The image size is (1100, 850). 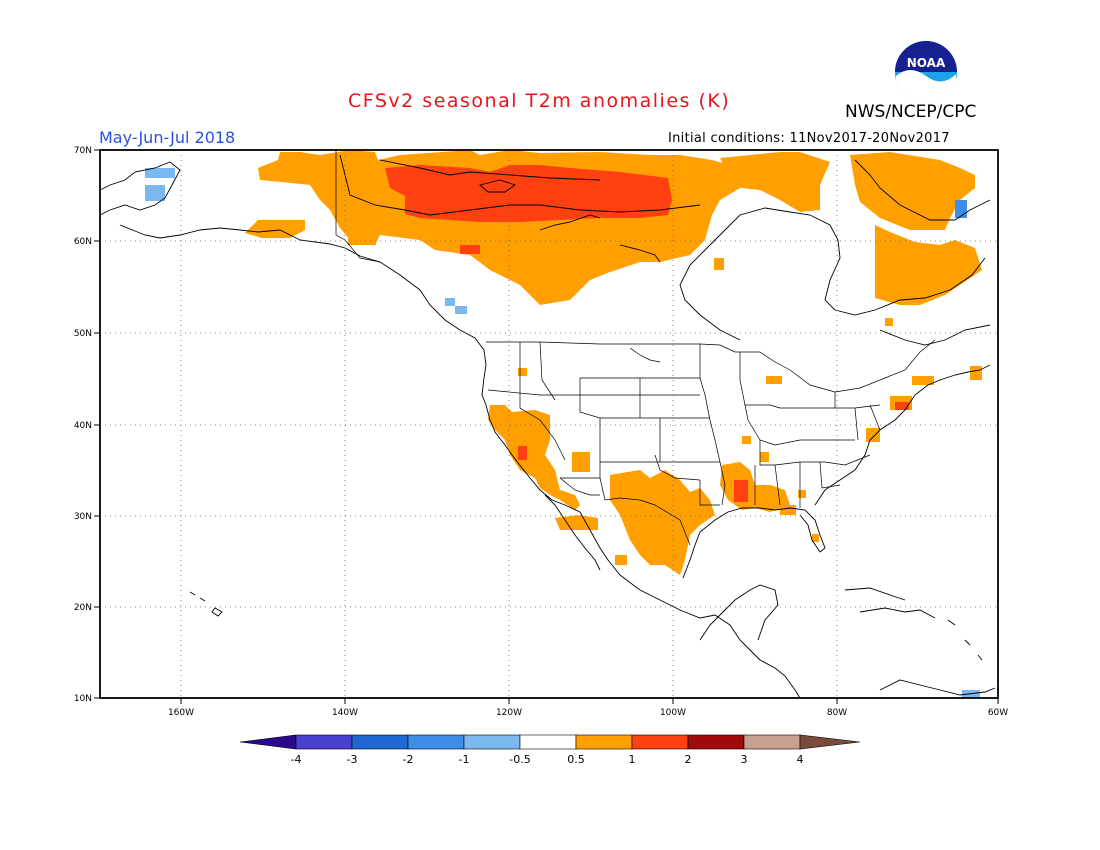 What do you see at coordinates (83, 334) in the screenshot?
I see `lat-label: 50N` at bounding box center [83, 334].